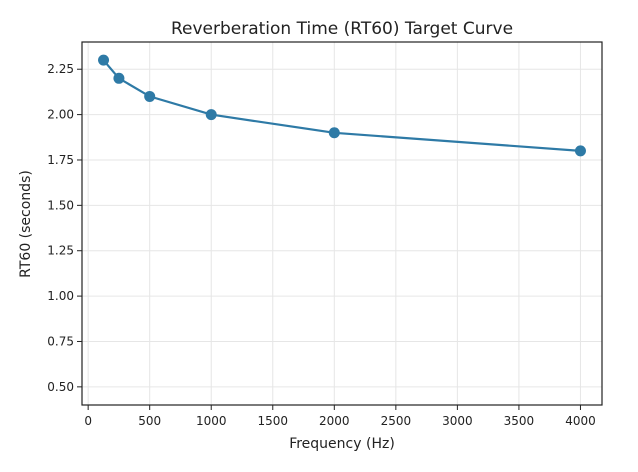 Image resolution: width=638 pixels, height=472 pixels. Describe the element at coordinates (60, 160) in the screenshot. I see `y-tick-label: 1.75` at that location.